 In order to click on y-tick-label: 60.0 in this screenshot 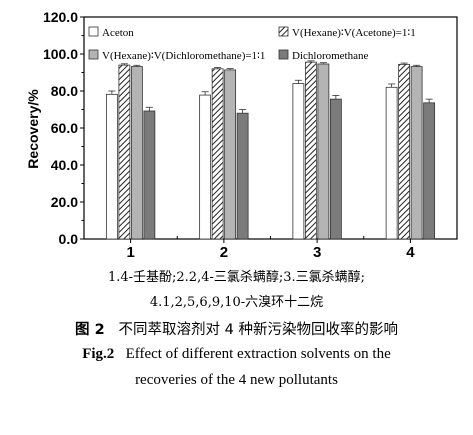, I will do `click(64, 128)`.